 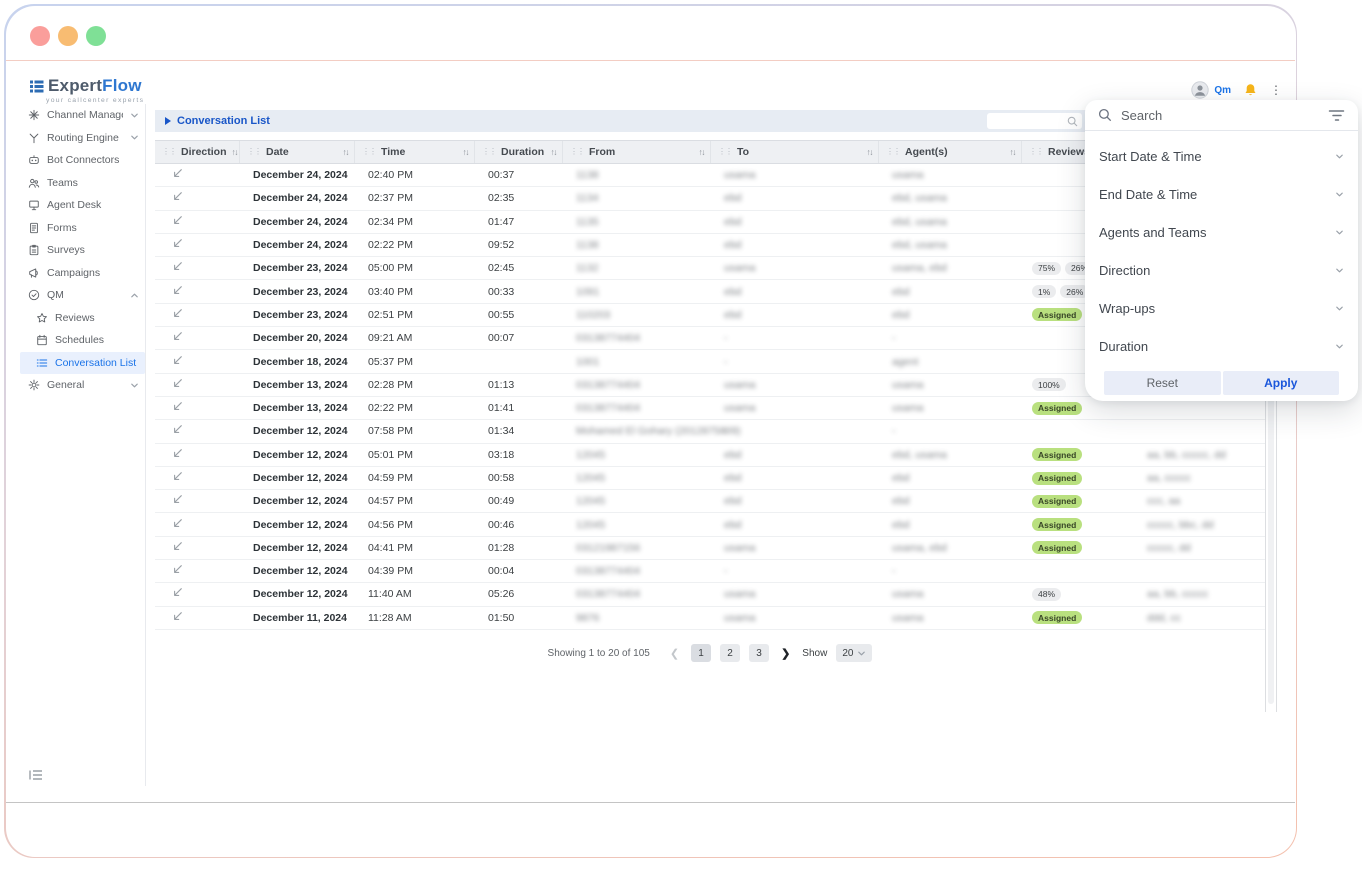 What do you see at coordinates (1221, 232) in the screenshot?
I see `filter-section-agents-and-teams: Agents and Teams` at bounding box center [1221, 232].